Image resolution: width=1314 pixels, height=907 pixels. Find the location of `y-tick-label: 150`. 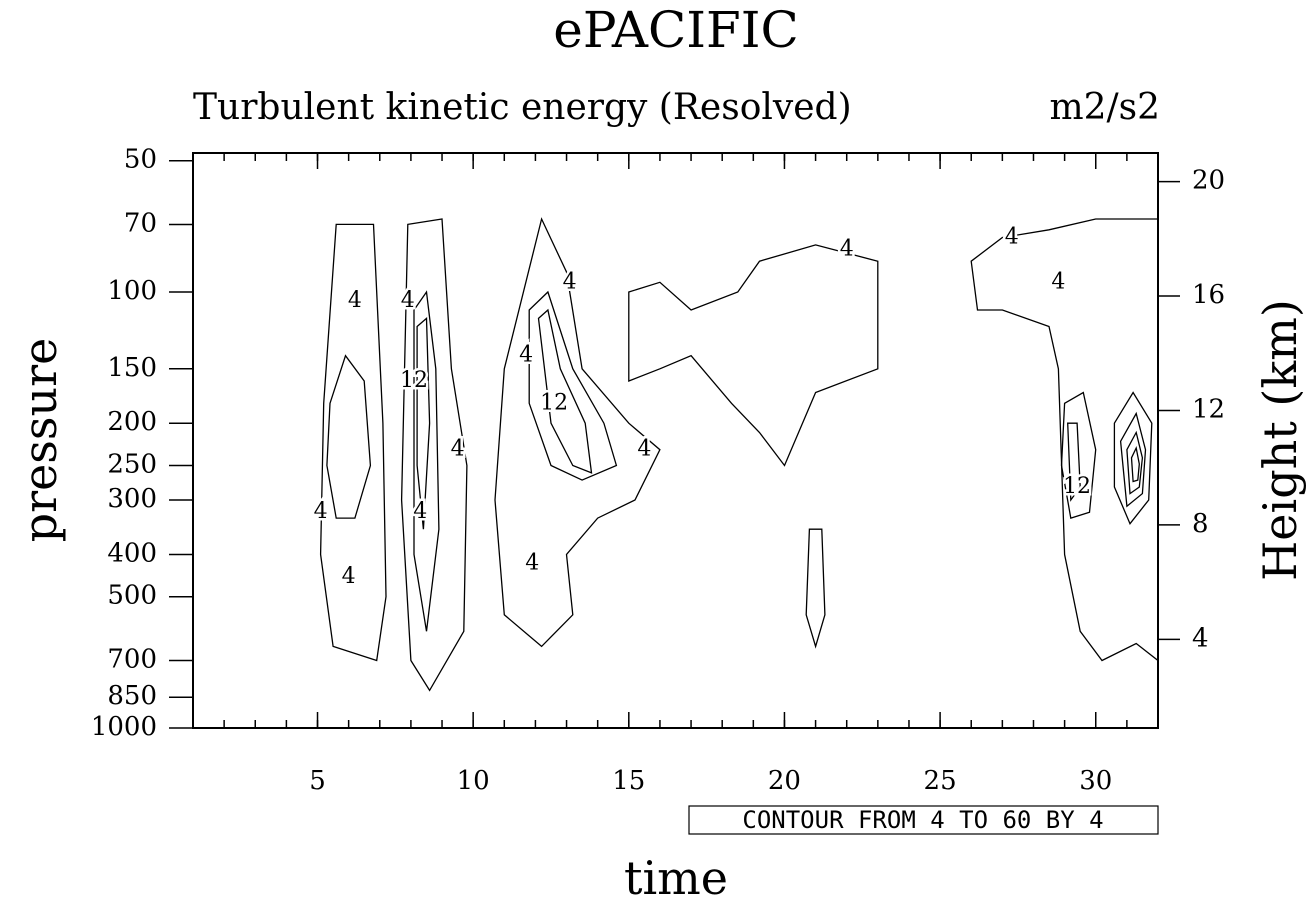

y-tick-label: 150 is located at coordinates (132, 368).